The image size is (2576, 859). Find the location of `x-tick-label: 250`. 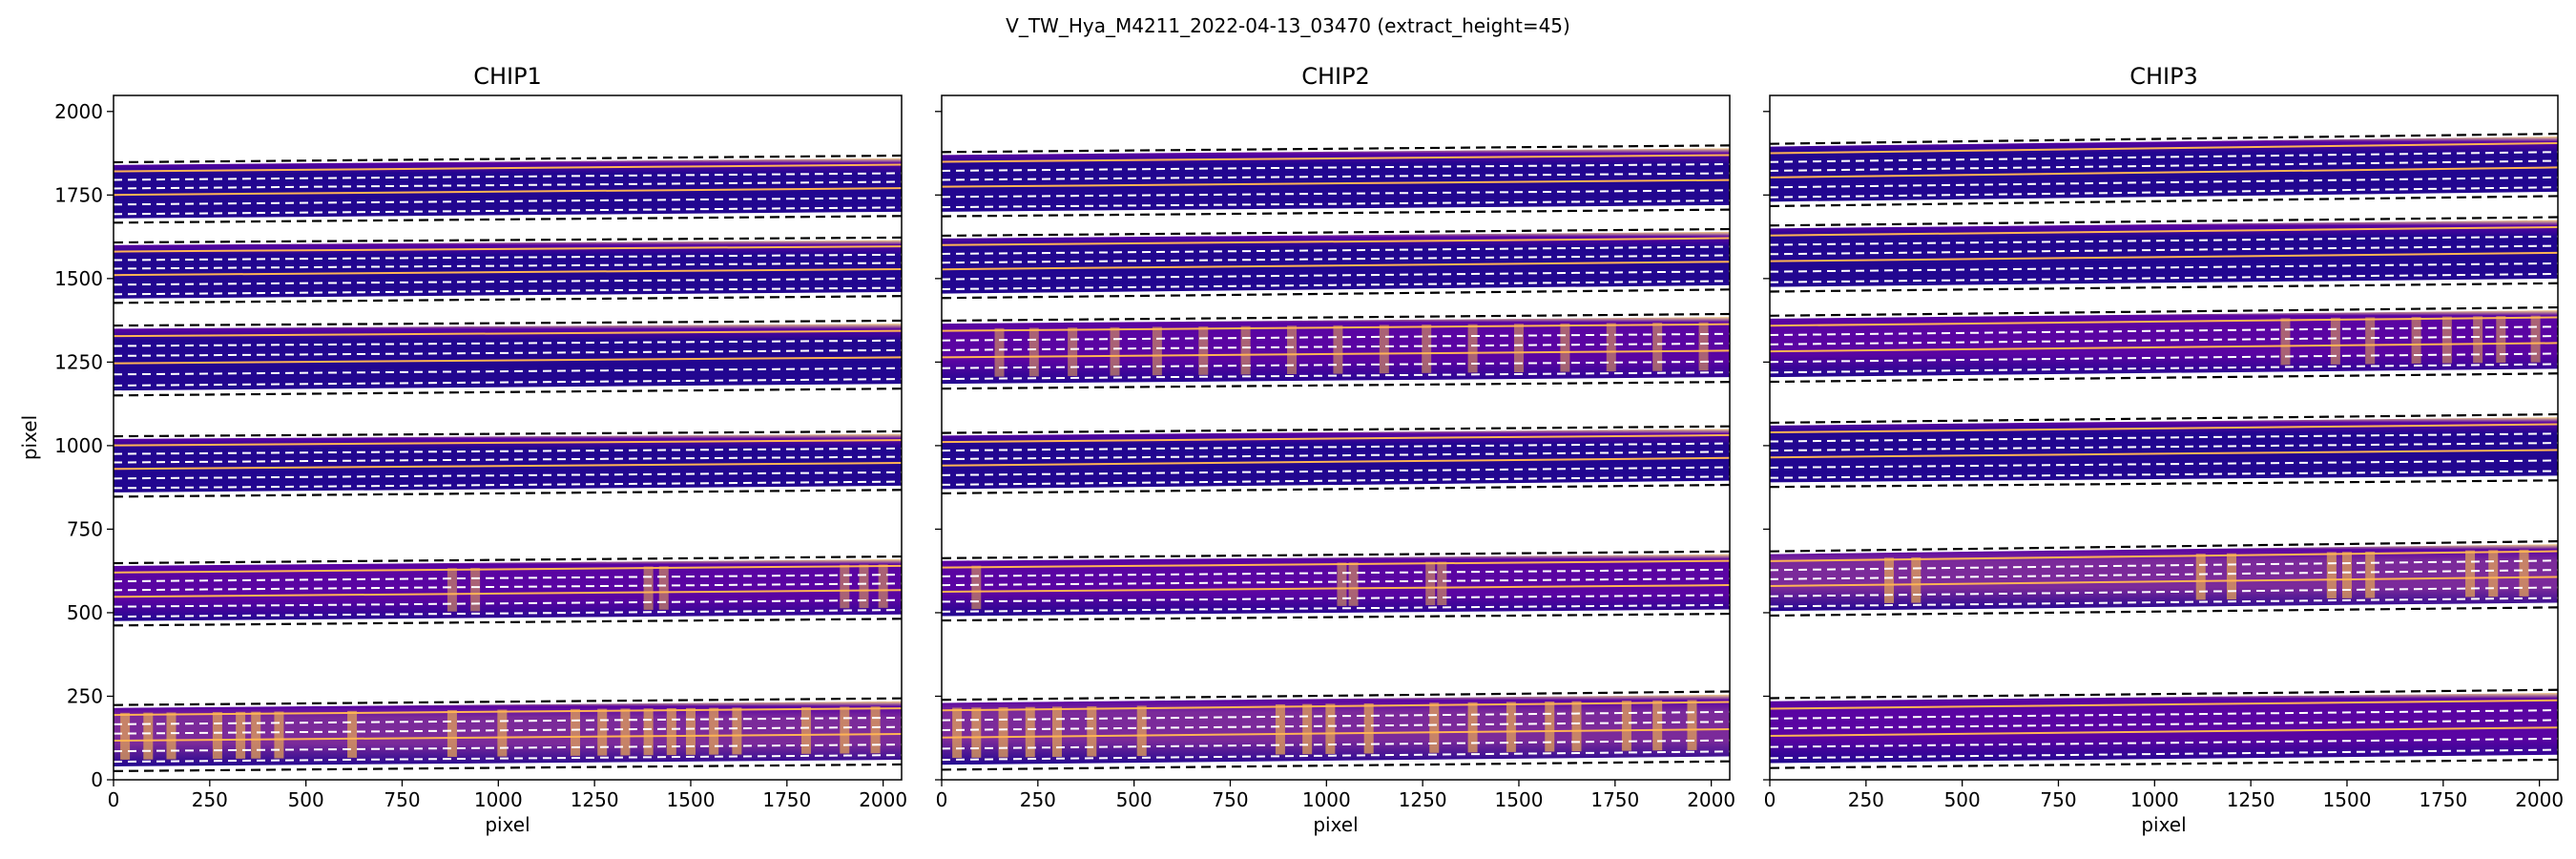

x-tick-label: 250 is located at coordinates (210, 799).